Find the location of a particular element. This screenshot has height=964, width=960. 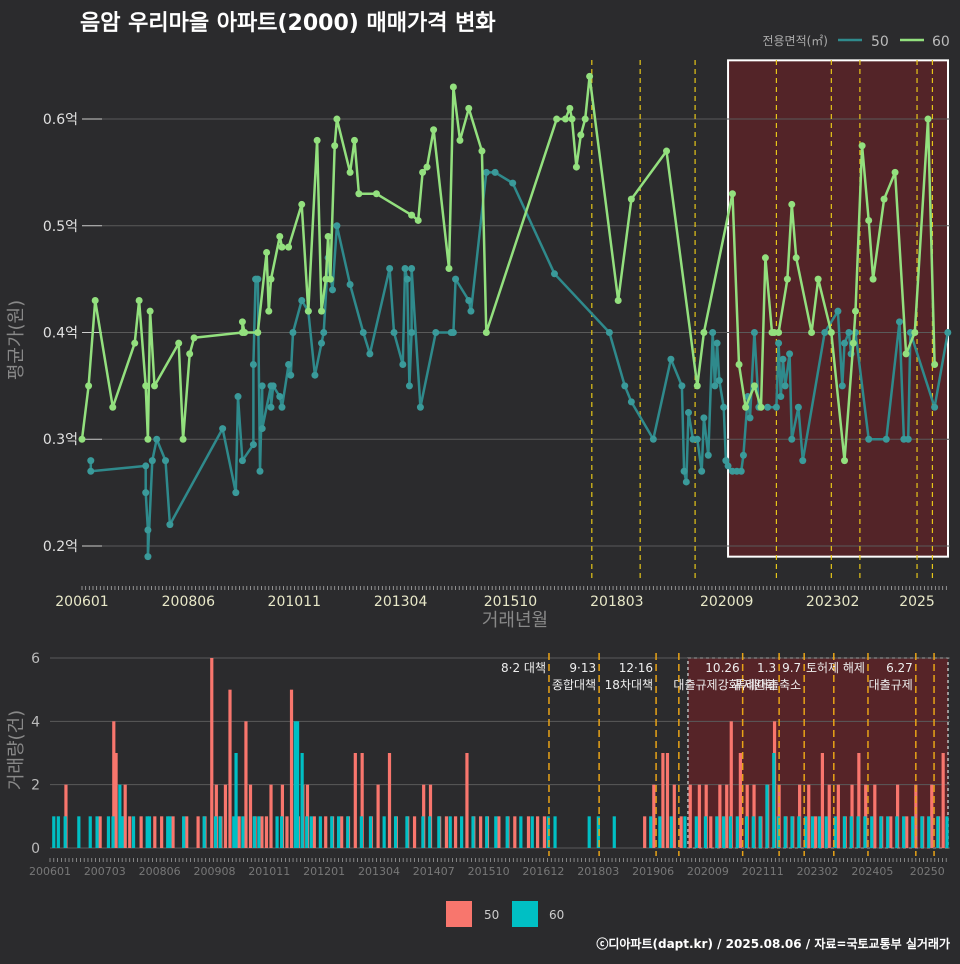

policy-label: 대출규제강화 is located at coordinates (706, 685).